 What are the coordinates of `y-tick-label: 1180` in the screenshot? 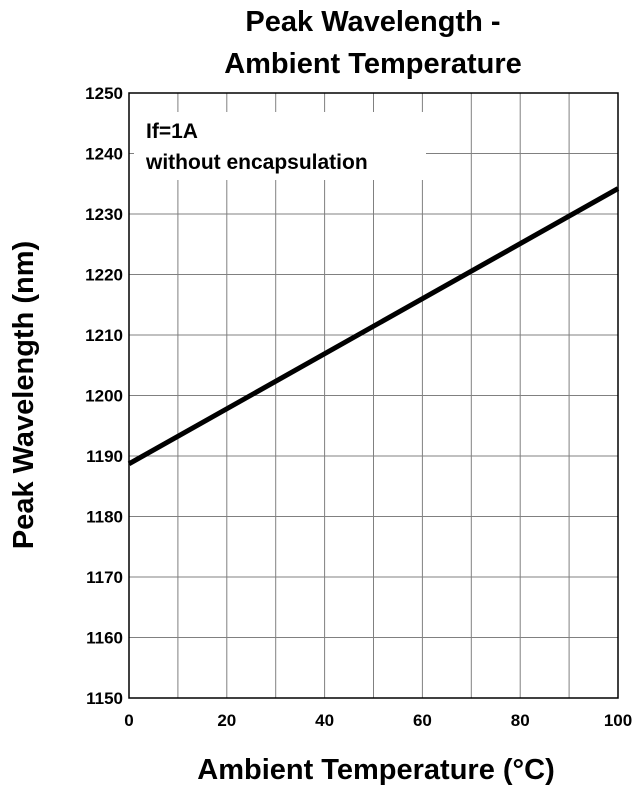 It's located at (104, 517).